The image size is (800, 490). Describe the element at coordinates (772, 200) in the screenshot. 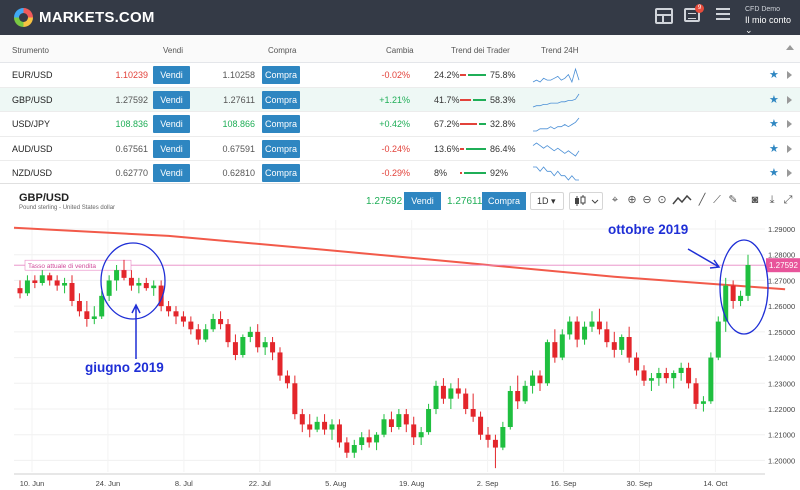

I see `download-icon: ⤓` at that location.